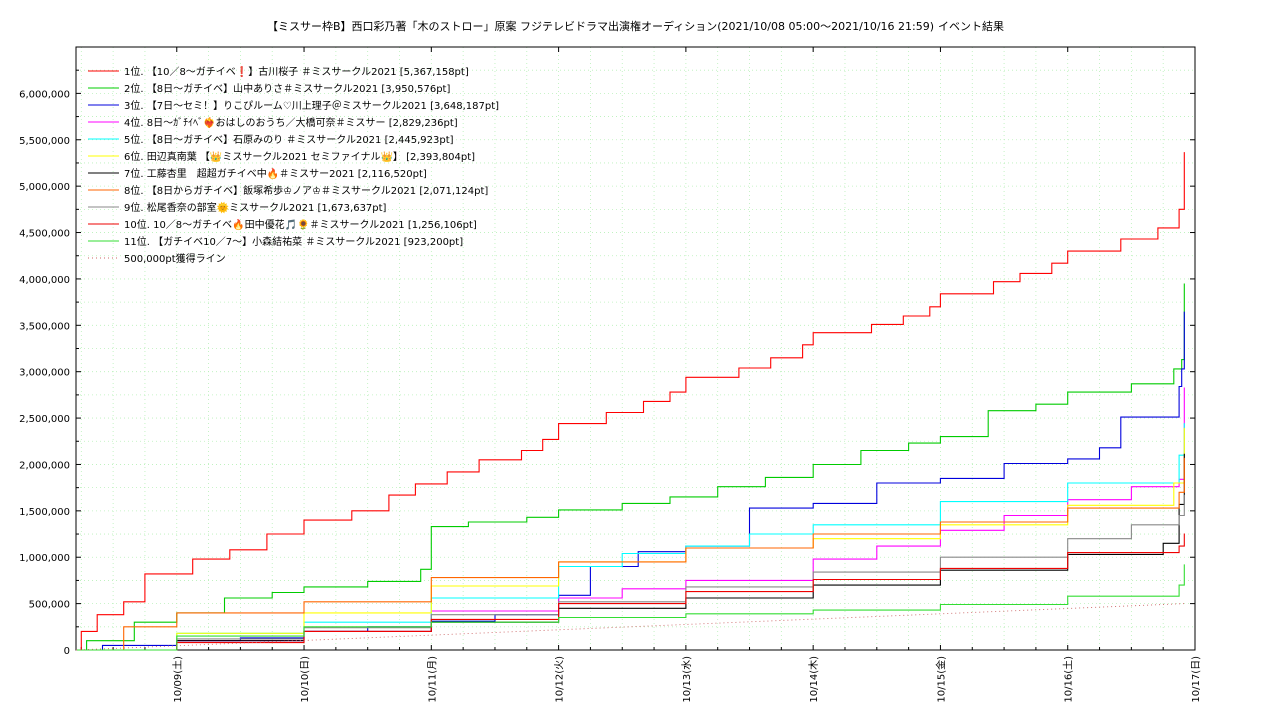  What do you see at coordinates (1068, 679) in the screenshot?
I see `x-tick-label: 10/16(土)` at bounding box center [1068, 679].